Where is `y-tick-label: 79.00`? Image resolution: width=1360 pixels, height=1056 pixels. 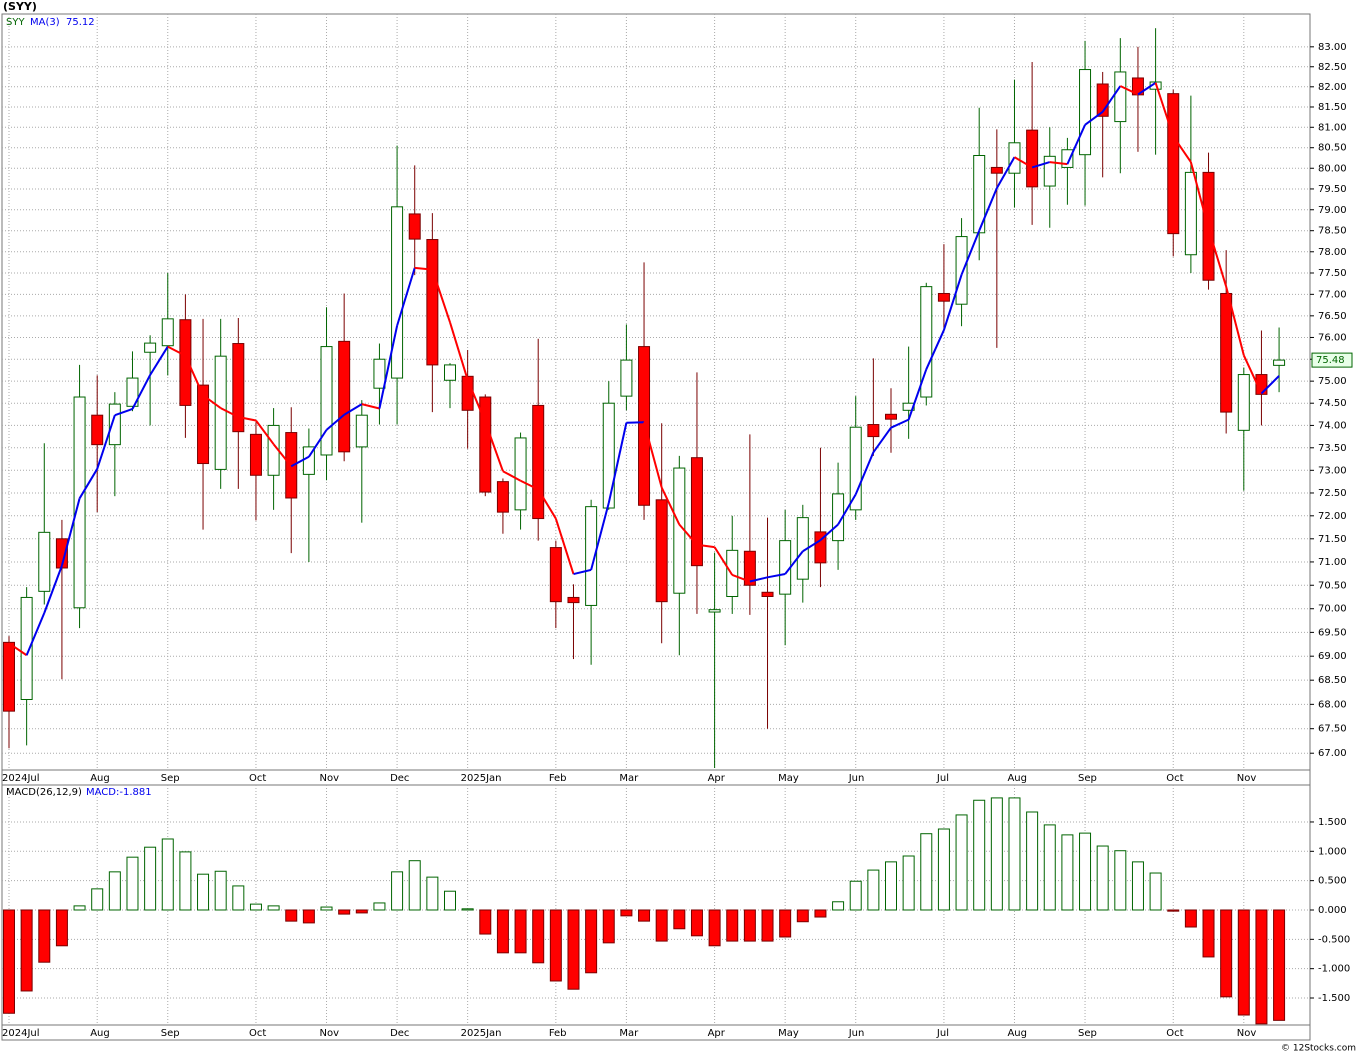
y-tick-label: 79.00 is located at coordinates (1332, 210).